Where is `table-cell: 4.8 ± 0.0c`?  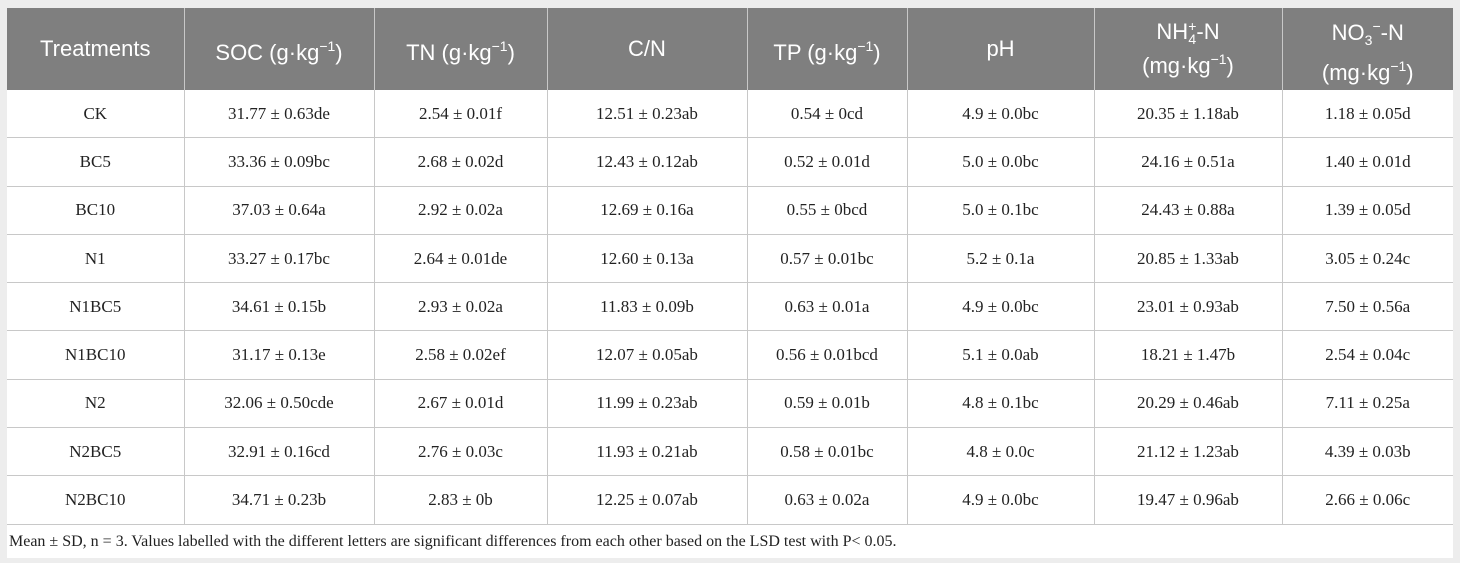
table-cell: 4.8 ± 0.0c is located at coordinates (1001, 452).